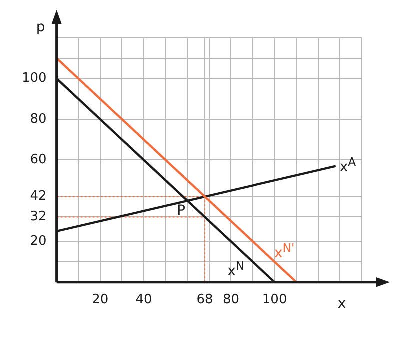  What do you see at coordinates (100, 300) in the screenshot?
I see `x-tick-label: 20` at bounding box center [100, 300].